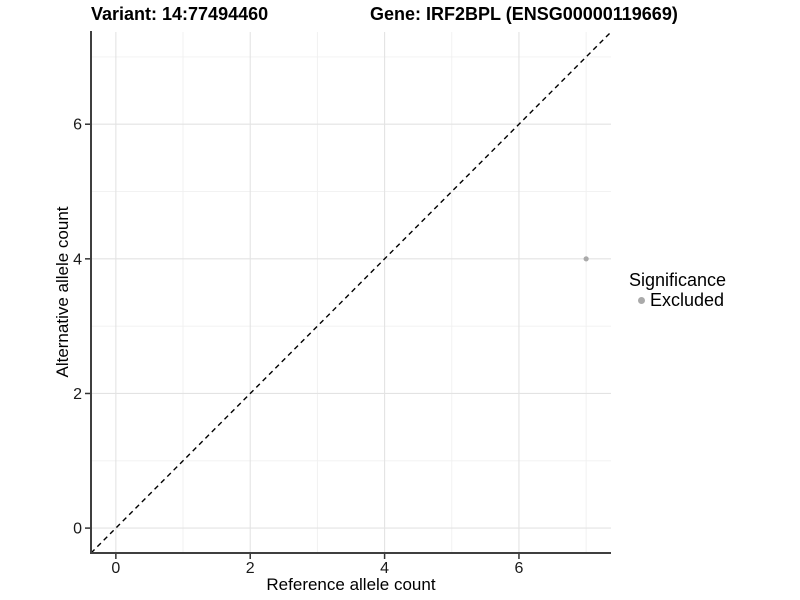  What do you see at coordinates (250, 568) in the screenshot?
I see `x-tick-label: 2` at bounding box center [250, 568].